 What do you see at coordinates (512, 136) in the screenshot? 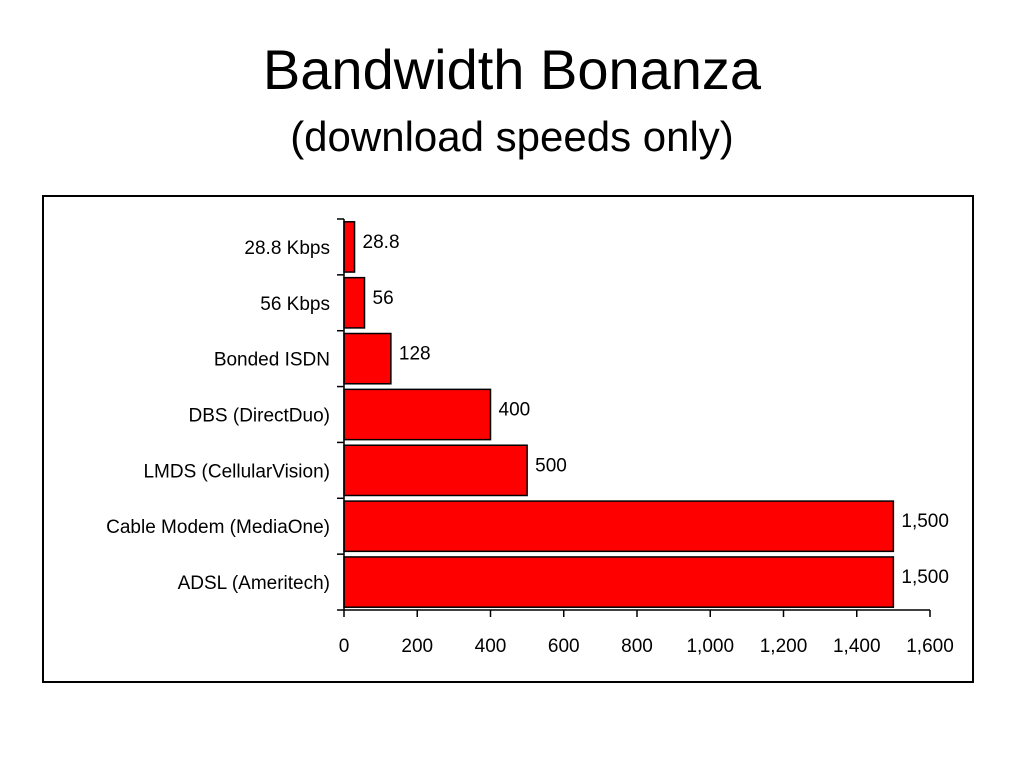
I see `slide-subtitle: (download speeds only)` at bounding box center [512, 136].